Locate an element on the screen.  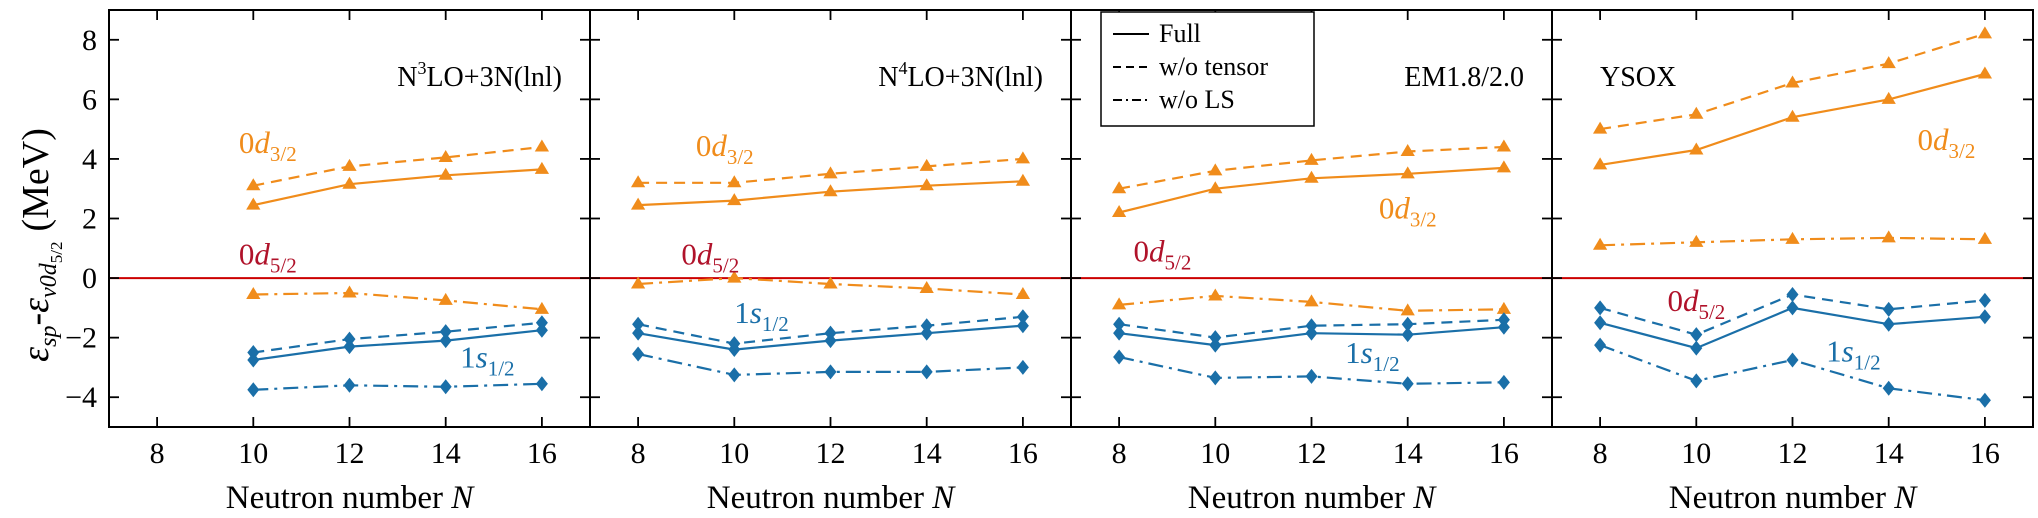
panel-title: YSOX is located at coordinates (1638, 77).